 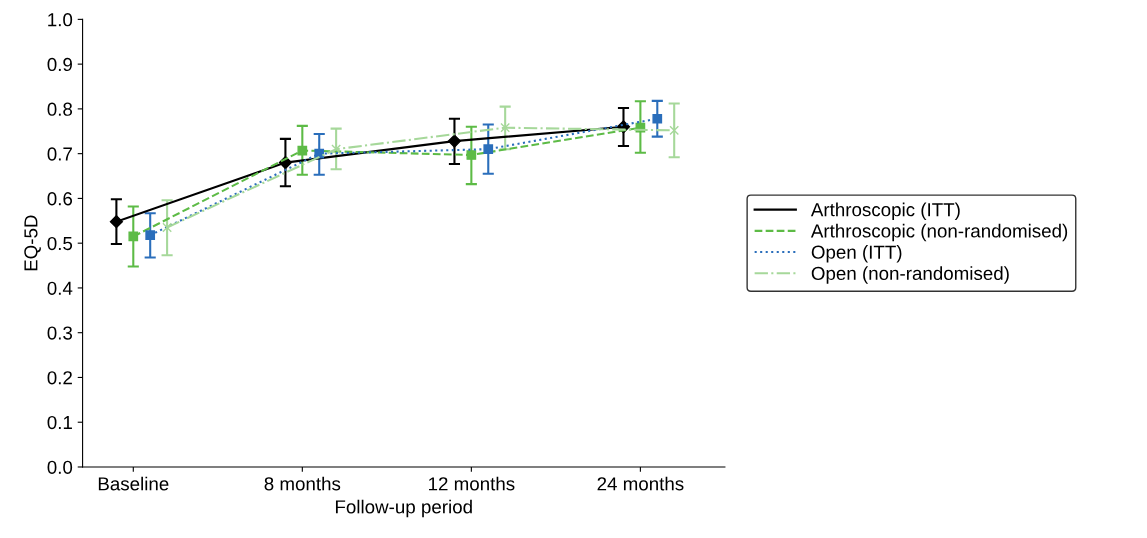 I want to click on x-tick-label: 12 months, so click(x=472, y=483).